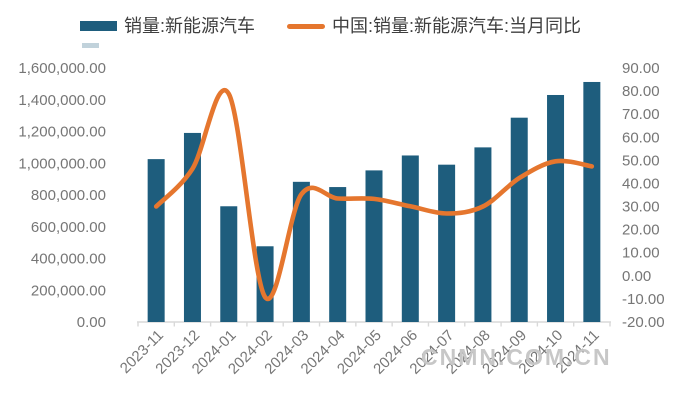 This screenshot has height=401, width=691. What do you see at coordinates (62, 100) in the screenshot?
I see `left-axis-label: 1,400,000.00` at bounding box center [62, 100].